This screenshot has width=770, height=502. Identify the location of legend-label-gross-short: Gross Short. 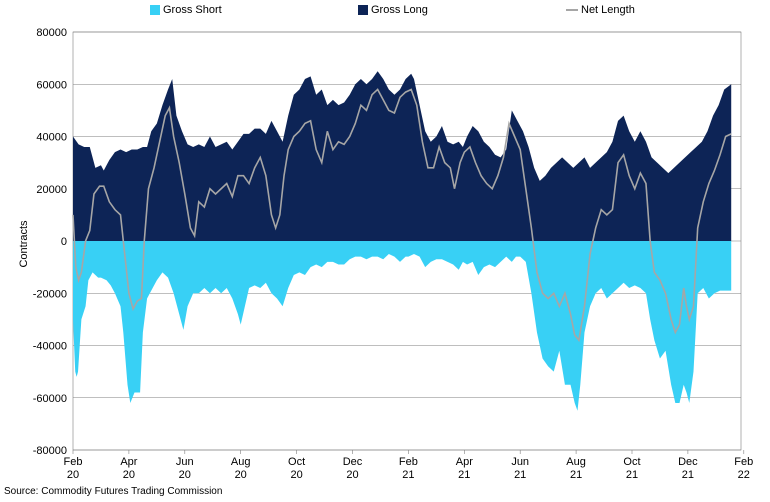
(192, 10).